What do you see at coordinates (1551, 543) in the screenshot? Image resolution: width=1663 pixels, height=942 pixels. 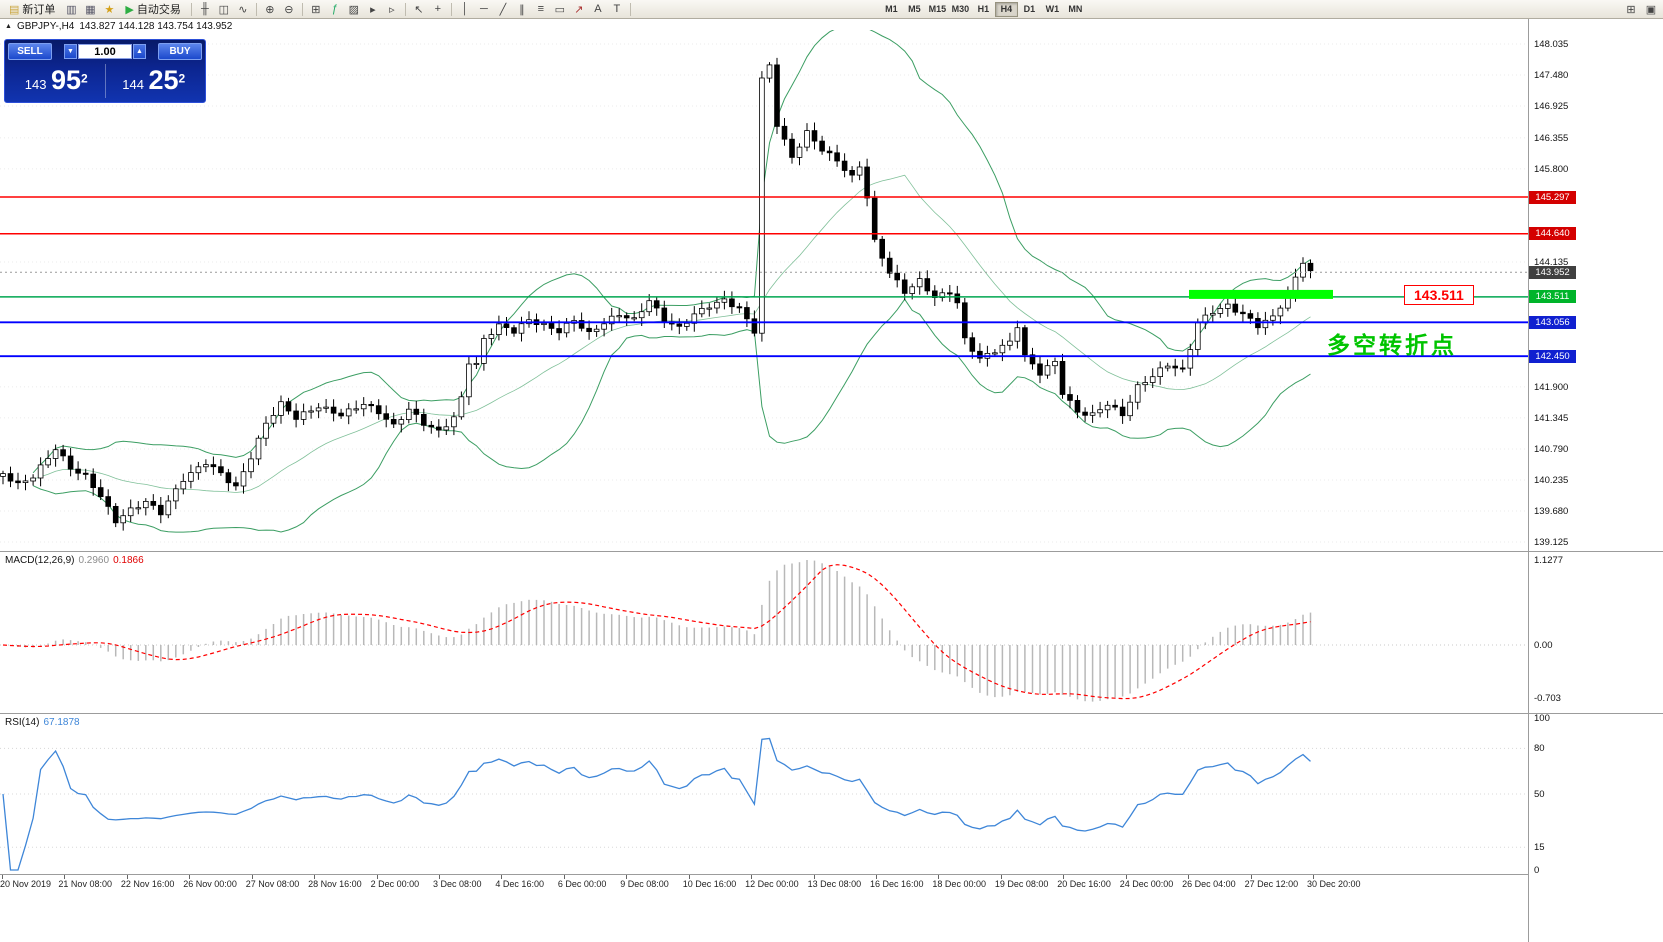 I see `price-tick: 139.125` at bounding box center [1551, 543].